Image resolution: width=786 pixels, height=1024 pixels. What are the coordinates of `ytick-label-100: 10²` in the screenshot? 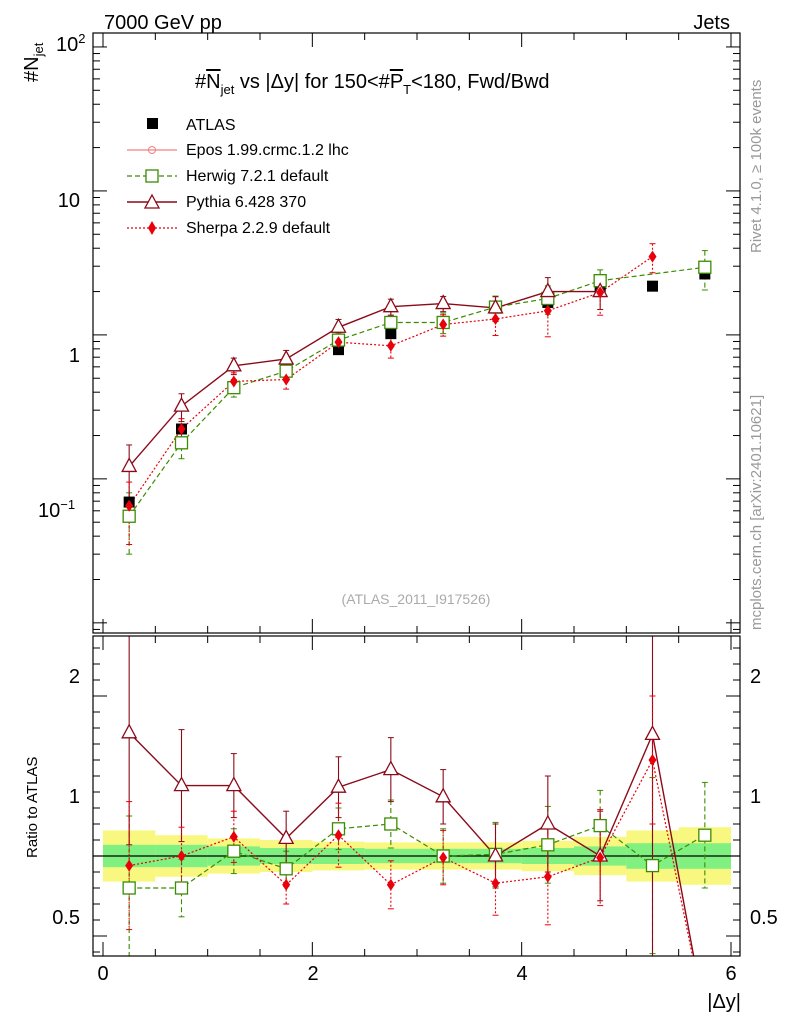 It's located at (70, 43).